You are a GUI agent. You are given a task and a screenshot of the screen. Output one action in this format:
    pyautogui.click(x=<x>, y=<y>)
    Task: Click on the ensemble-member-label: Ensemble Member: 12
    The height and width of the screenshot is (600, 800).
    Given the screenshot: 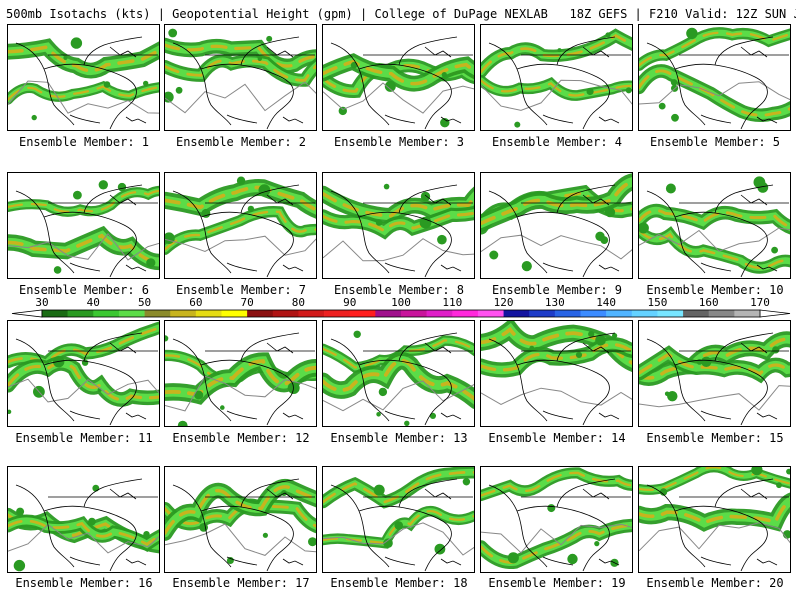 What is the action you would take?
    pyautogui.click(x=241, y=438)
    